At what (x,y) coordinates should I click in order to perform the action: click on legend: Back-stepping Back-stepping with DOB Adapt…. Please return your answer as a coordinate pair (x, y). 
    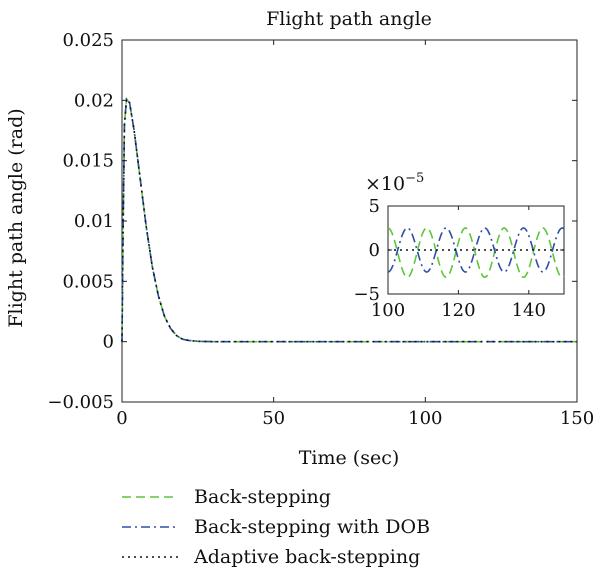
    Looking at the image, I should click on (276, 527).